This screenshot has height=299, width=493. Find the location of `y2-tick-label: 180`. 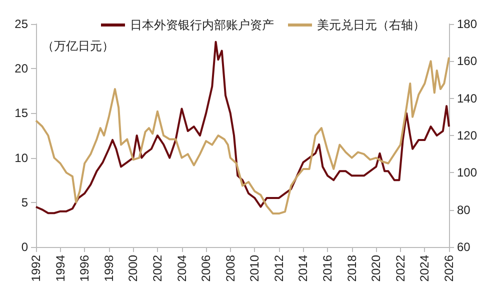

y2-tick-label: 180 is located at coordinates (467, 24).